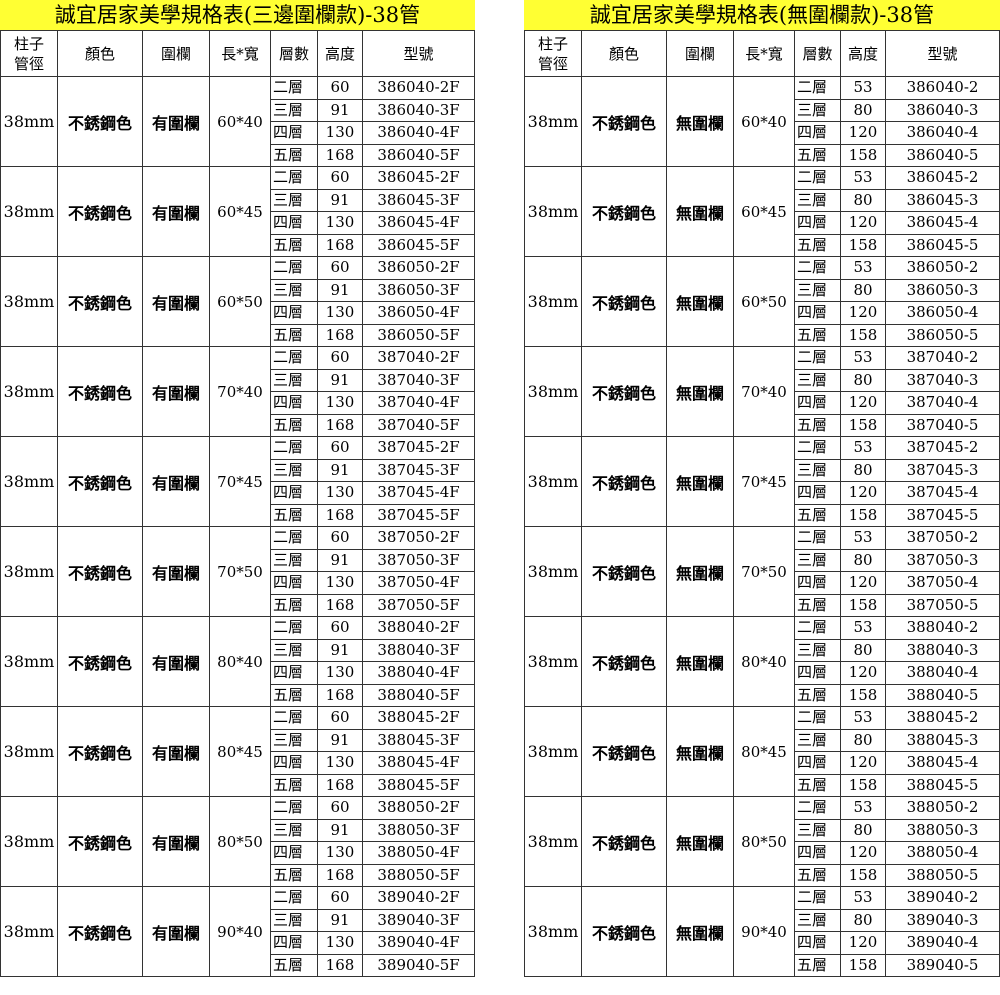 The image size is (1000, 995). What do you see at coordinates (762, 875) in the screenshot?
I see `table-row: 五層 158 388050-5` at bounding box center [762, 875].